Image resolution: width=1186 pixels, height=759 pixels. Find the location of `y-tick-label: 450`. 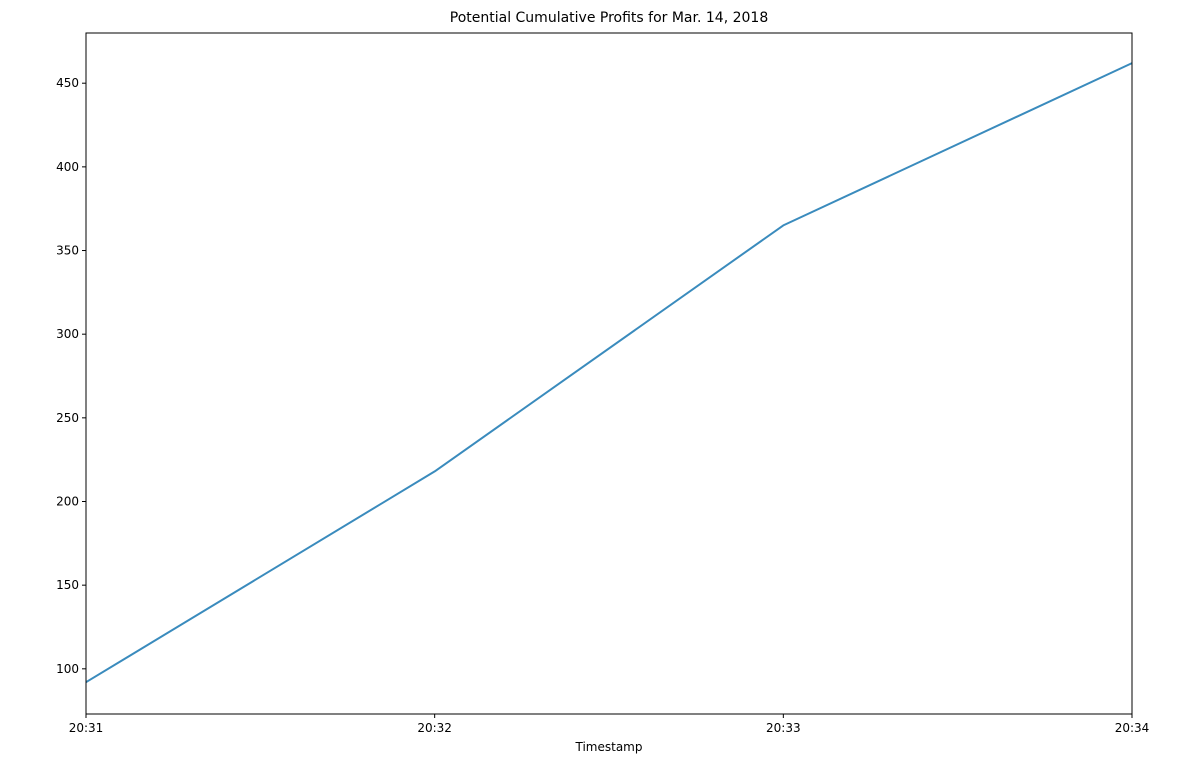

y-tick-label: 450 is located at coordinates (67, 83).